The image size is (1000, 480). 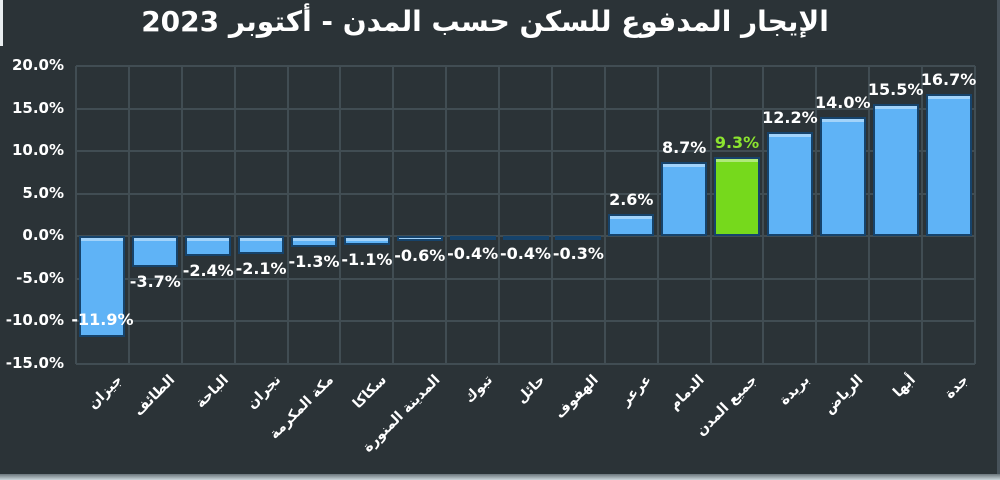 I want to click on y-axis-tick-label: -10.0%, so click(x=34, y=320).